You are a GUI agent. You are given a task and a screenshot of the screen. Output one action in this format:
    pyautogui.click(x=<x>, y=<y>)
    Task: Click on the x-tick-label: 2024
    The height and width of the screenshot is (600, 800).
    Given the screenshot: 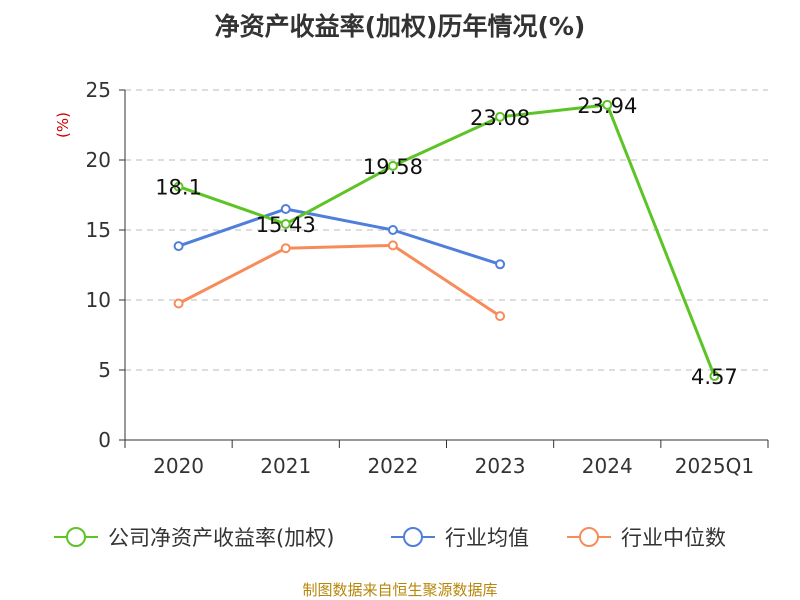 What is the action you would take?
    pyautogui.click(x=607, y=466)
    